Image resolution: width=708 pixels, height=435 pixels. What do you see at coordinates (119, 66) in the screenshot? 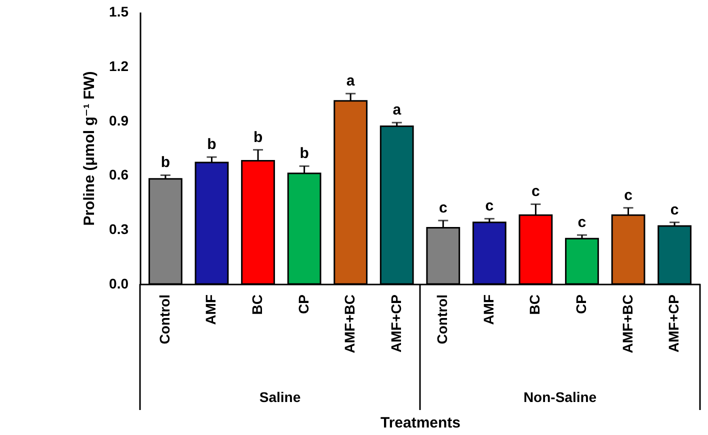
I see `y-tick-label: 1.2` at bounding box center [119, 66].